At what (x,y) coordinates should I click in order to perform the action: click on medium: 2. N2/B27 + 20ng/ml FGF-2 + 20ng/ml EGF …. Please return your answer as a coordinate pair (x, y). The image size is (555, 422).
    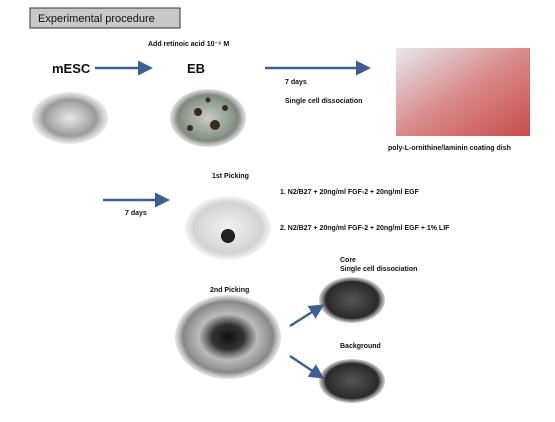
    Looking at the image, I should click on (365, 228).